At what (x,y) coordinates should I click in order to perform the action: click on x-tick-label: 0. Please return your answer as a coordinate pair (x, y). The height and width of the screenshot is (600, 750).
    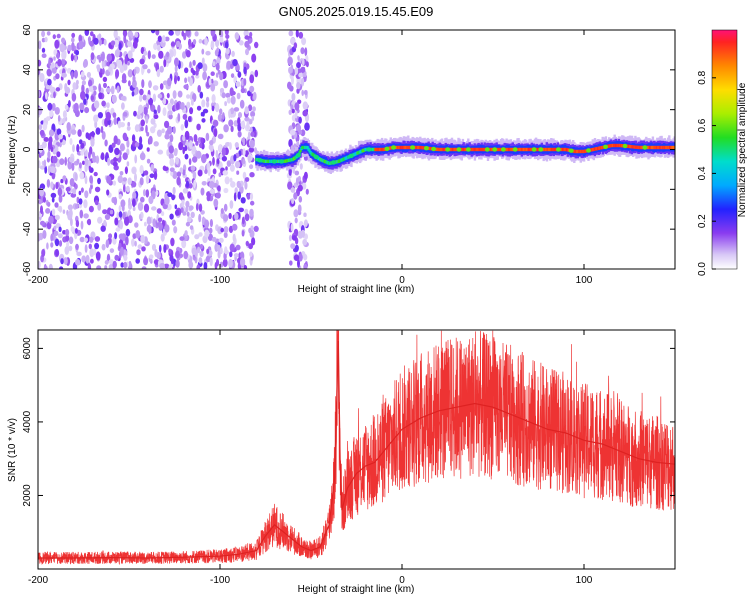
    Looking at the image, I should click on (402, 580).